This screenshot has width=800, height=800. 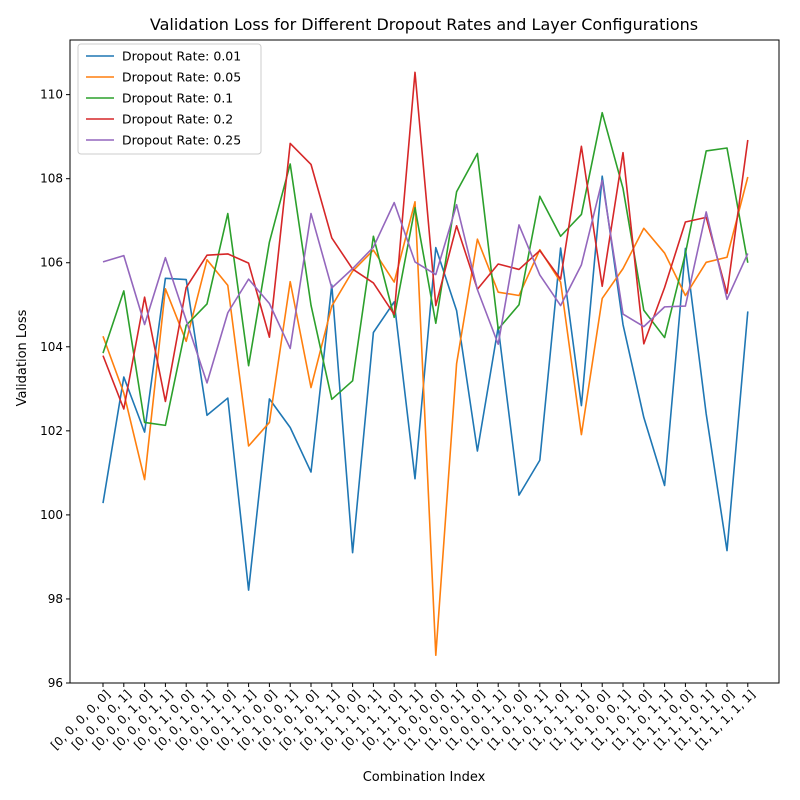 What do you see at coordinates (51, 179) in the screenshot?
I see `y-tick-label: 108` at bounding box center [51, 179].